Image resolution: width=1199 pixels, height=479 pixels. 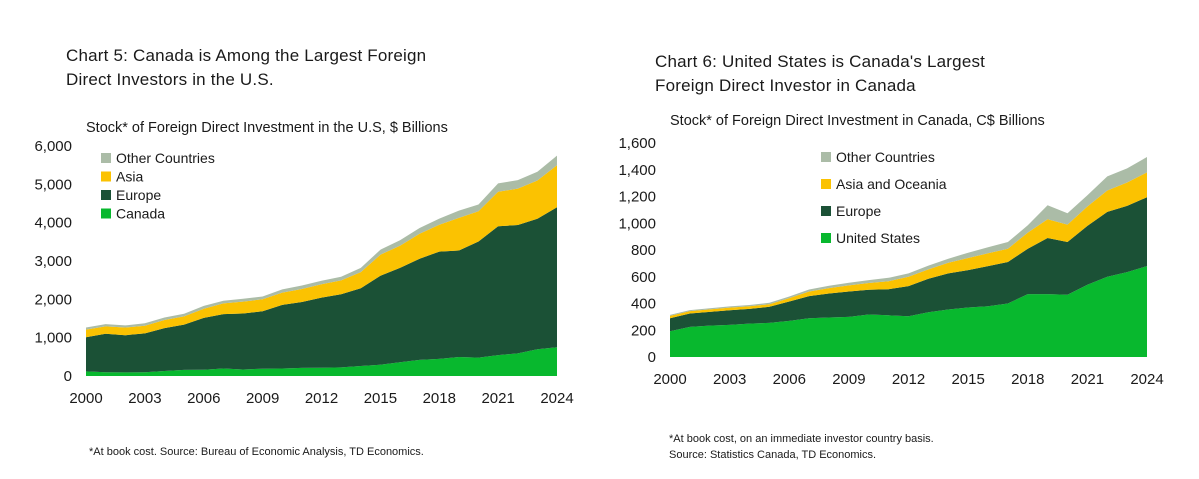 What do you see at coordinates (858, 211) in the screenshot?
I see `chart-6-legend-label: Europe` at bounding box center [858, 211].